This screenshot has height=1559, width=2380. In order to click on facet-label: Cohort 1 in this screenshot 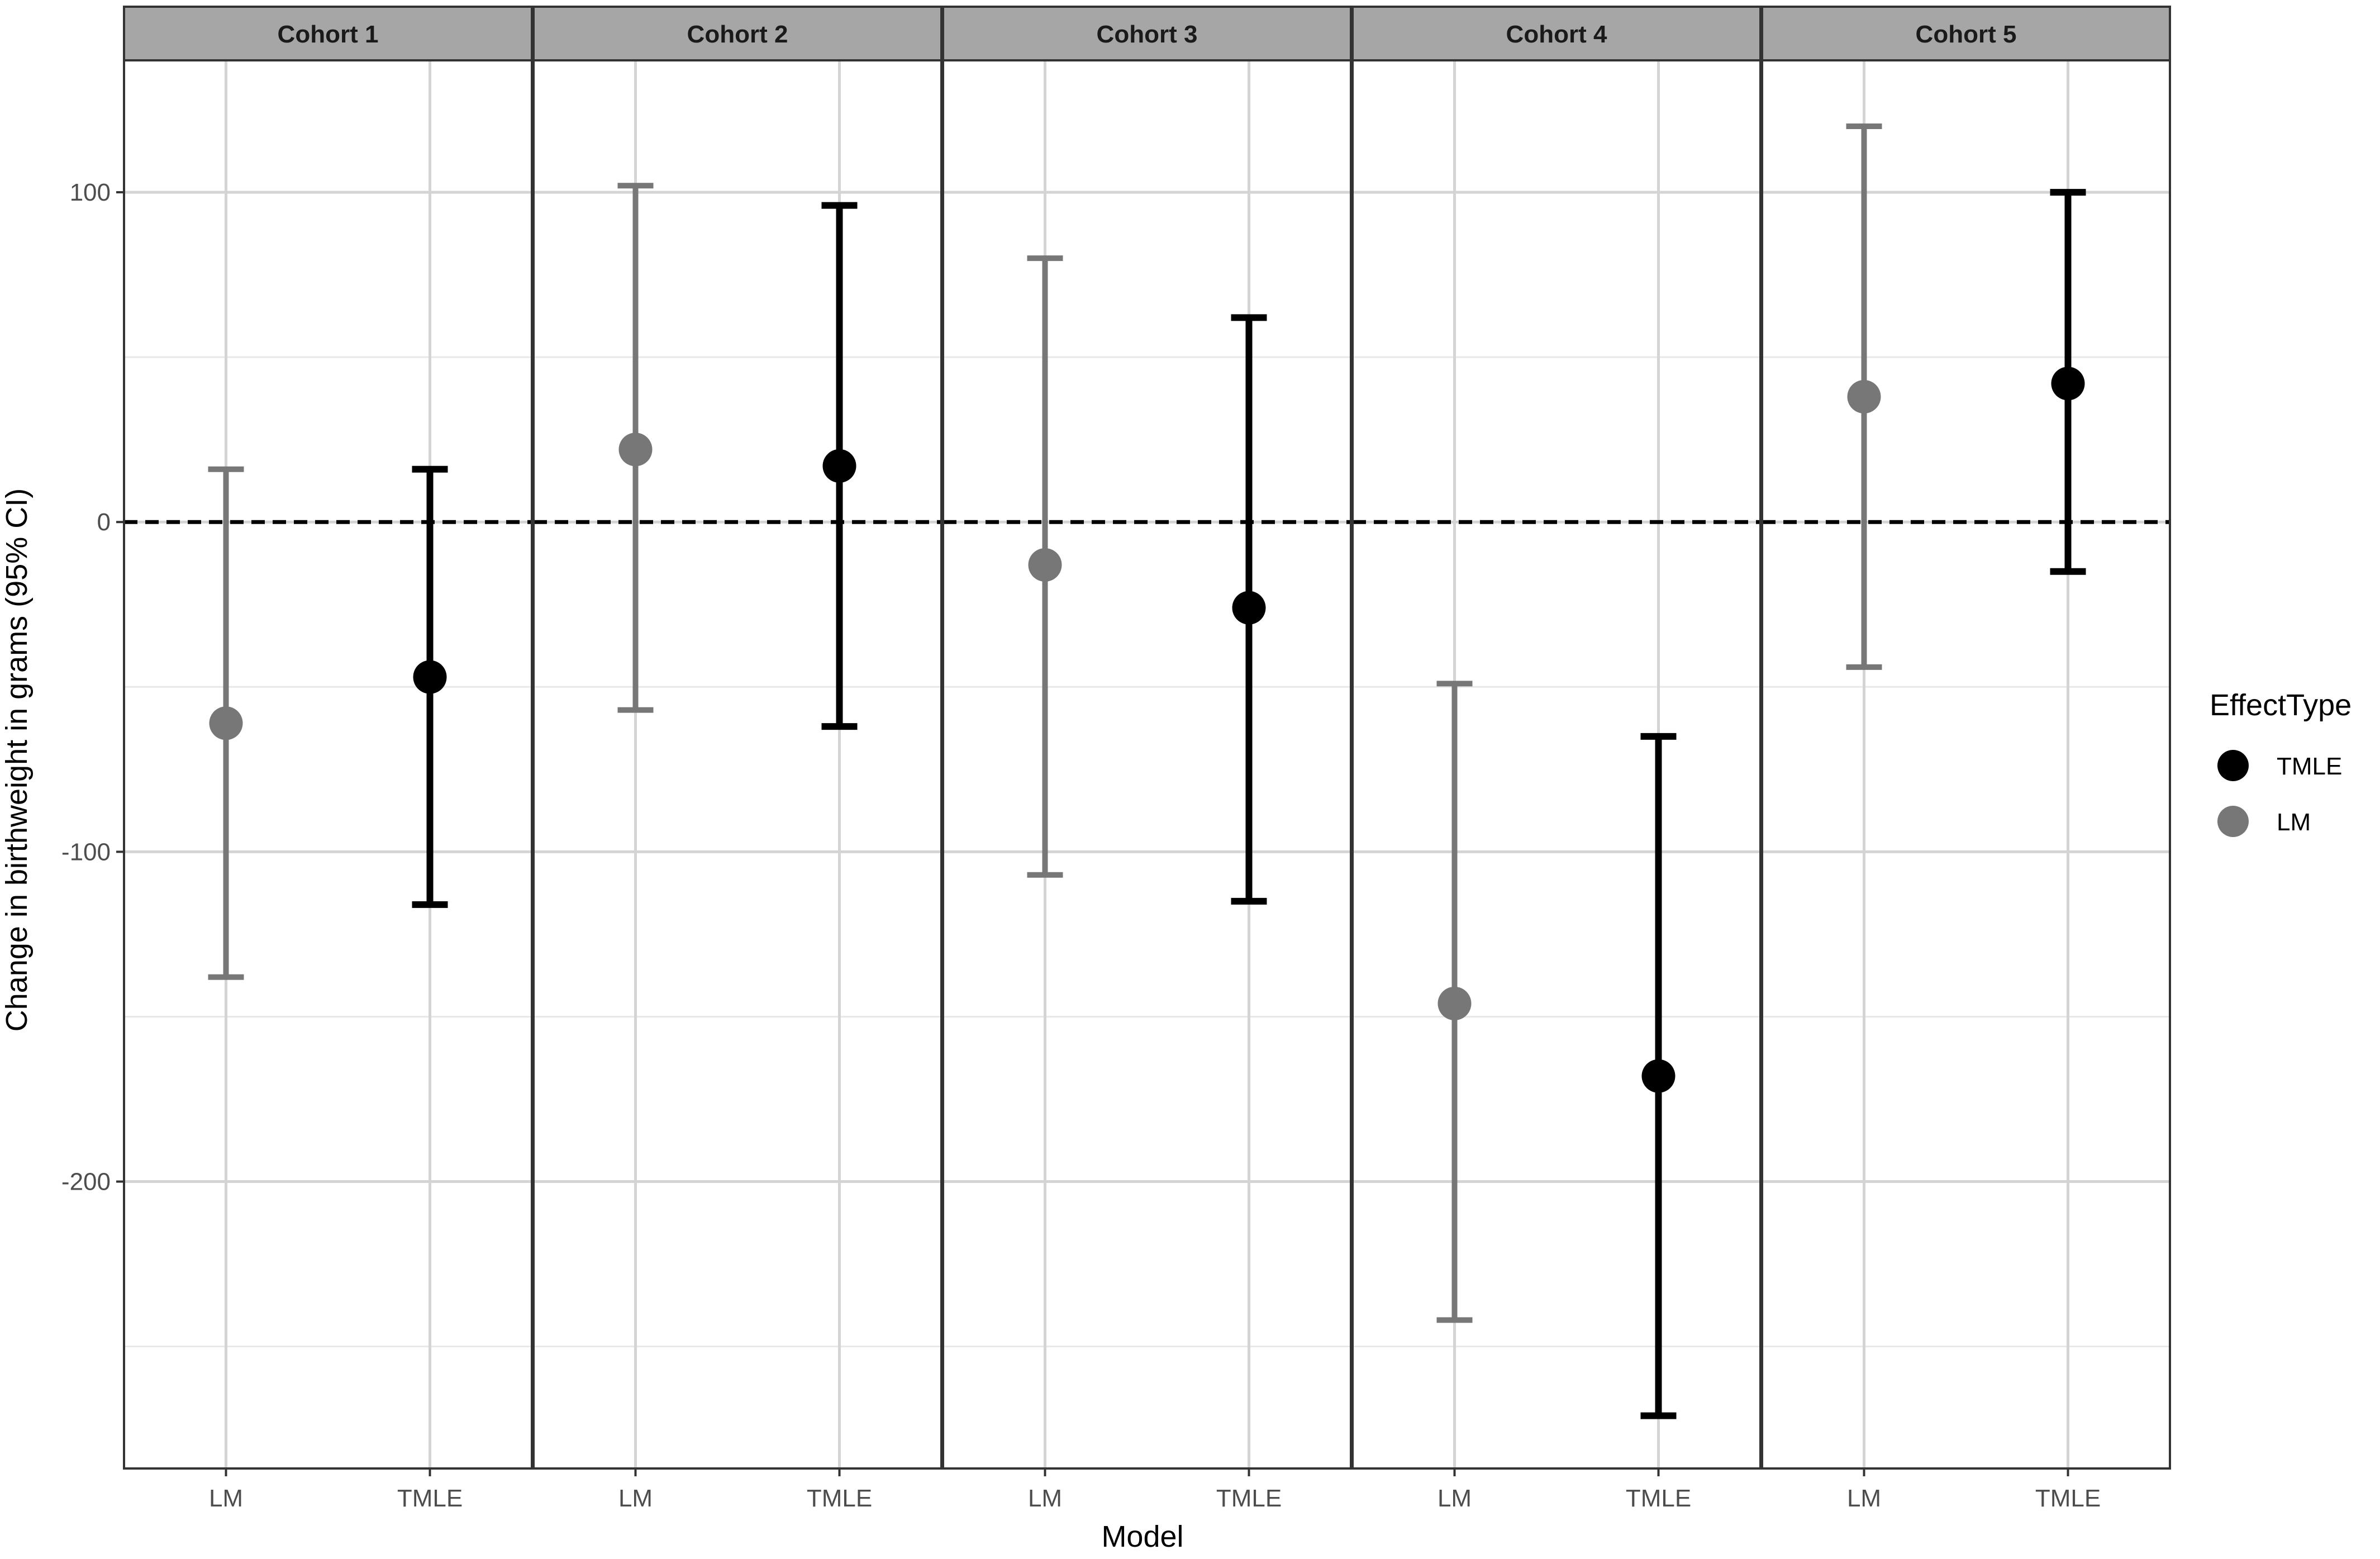, I will do `click(328, 34)`.